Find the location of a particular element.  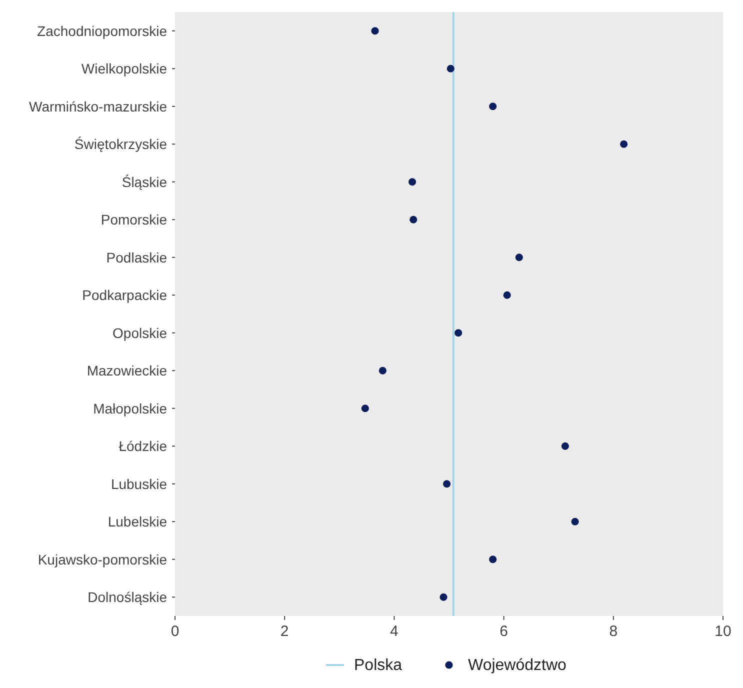

x-tick-label: 8 is located at coordinates (613, 631).